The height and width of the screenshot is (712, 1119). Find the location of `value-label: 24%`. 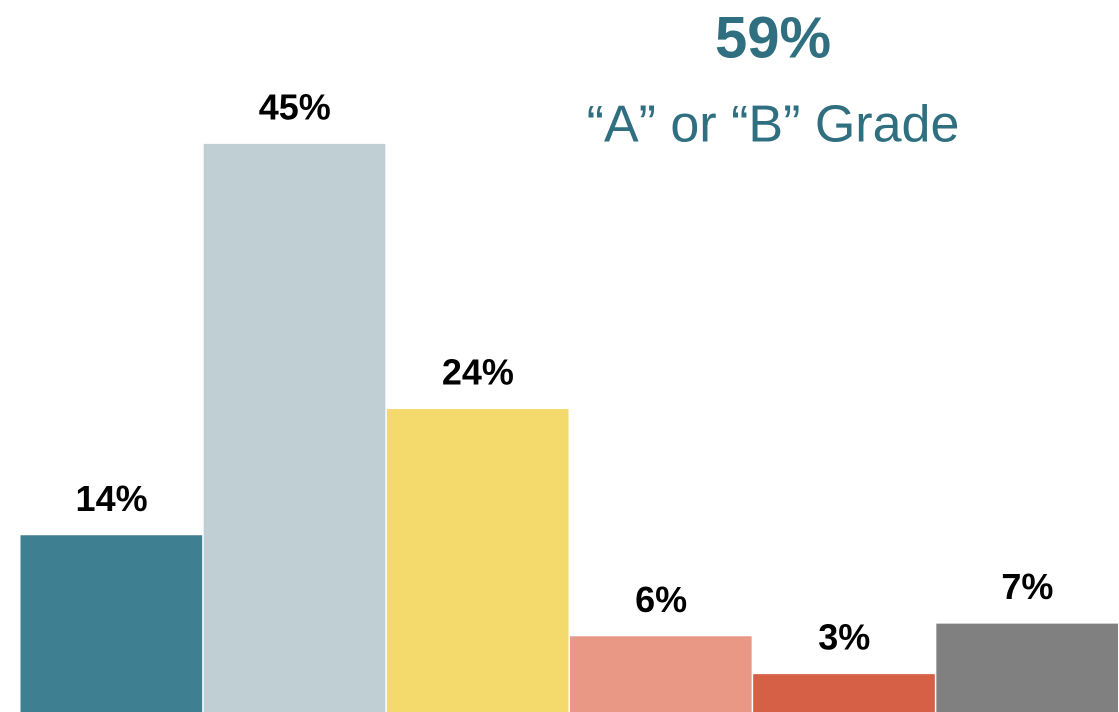

value-label: 24% is located at coordinates (478, 372).